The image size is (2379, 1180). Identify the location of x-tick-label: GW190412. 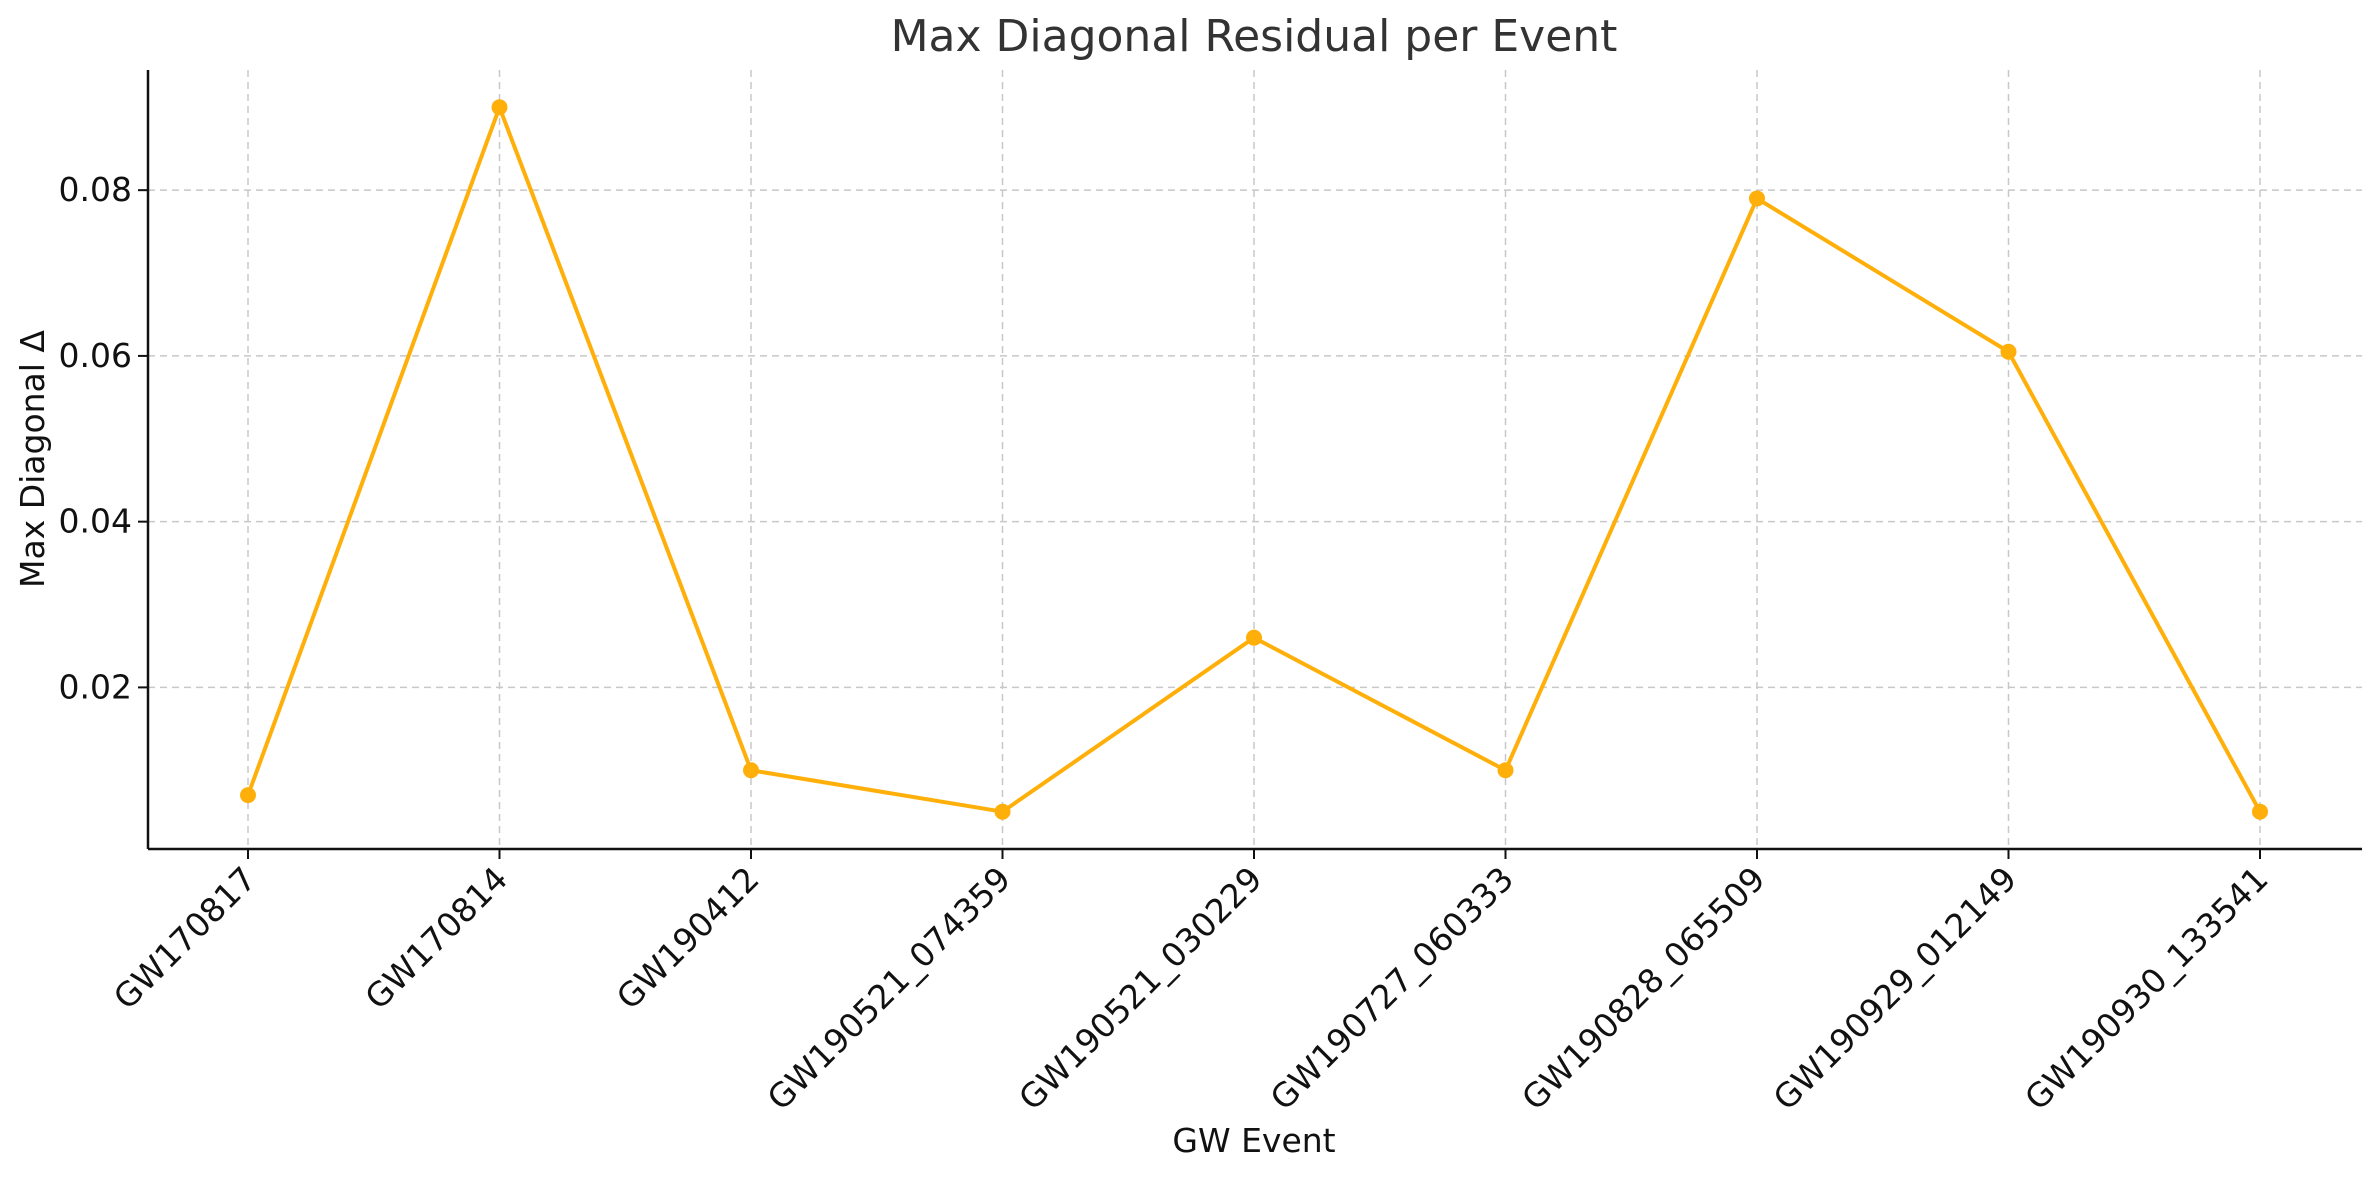
(688, 938).